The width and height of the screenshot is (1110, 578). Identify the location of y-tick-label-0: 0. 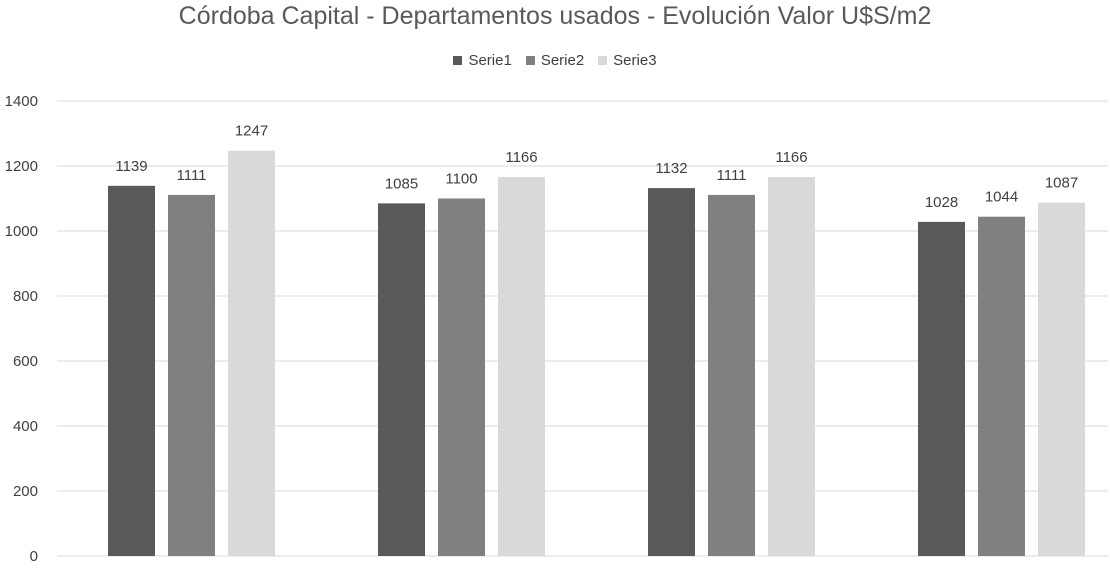
(34, 556).